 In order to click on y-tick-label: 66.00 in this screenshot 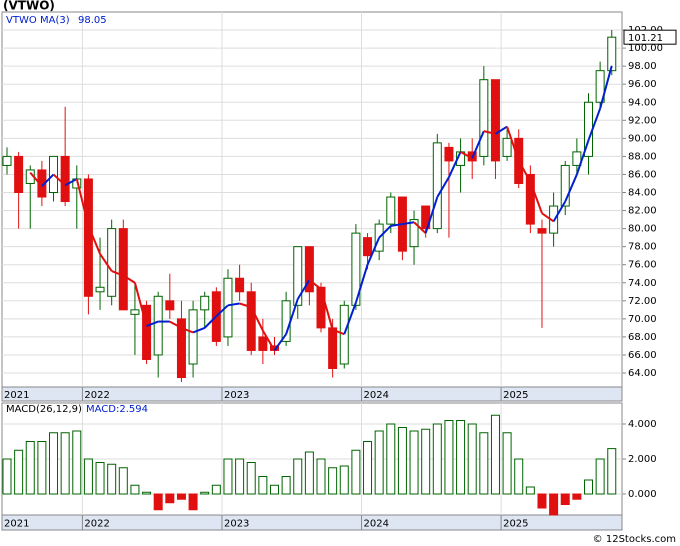, I will do `click(642, 355)`.